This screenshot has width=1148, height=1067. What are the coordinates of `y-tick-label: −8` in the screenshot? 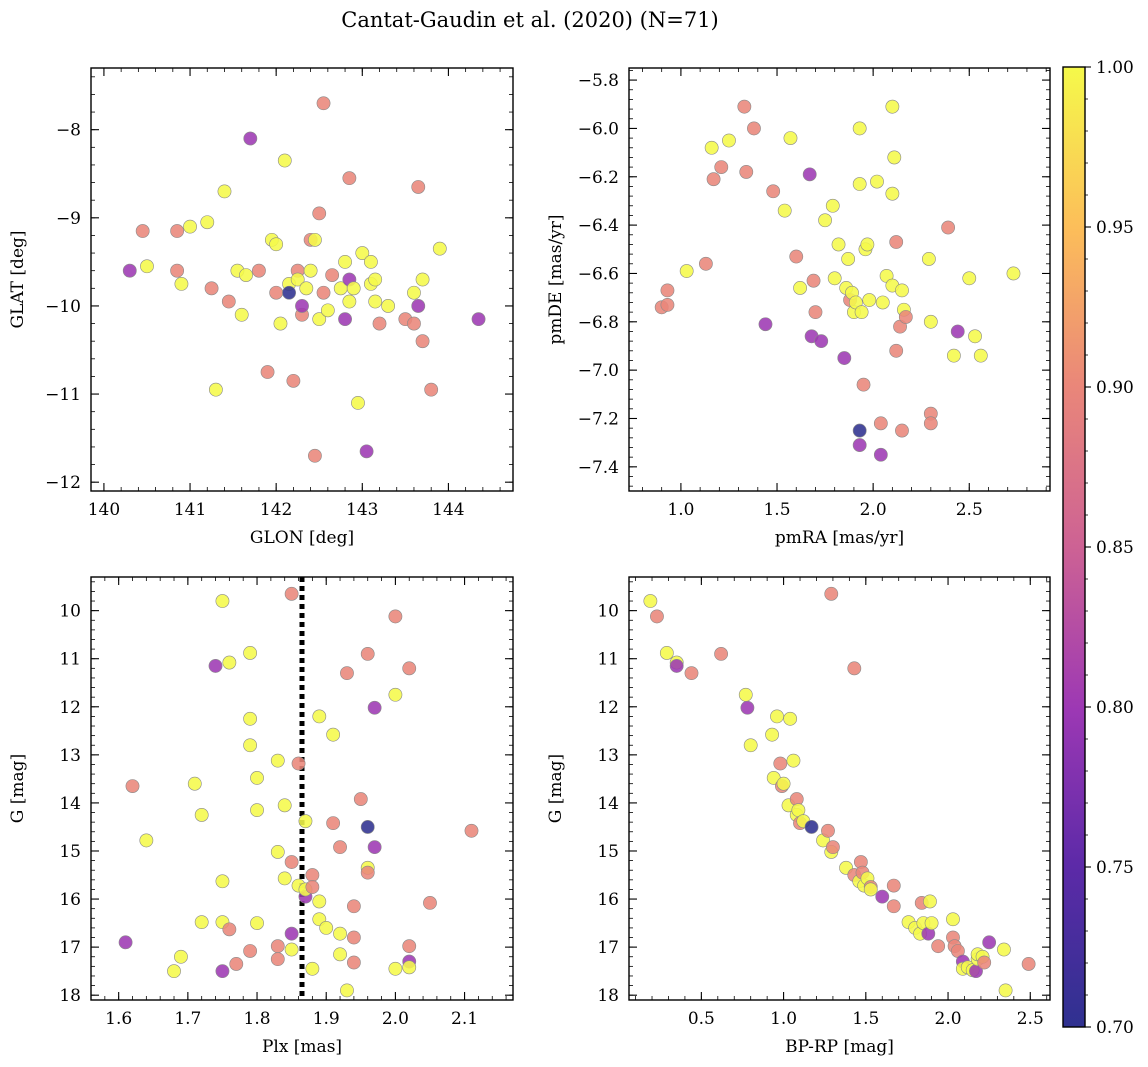 It's located at (68, 131).